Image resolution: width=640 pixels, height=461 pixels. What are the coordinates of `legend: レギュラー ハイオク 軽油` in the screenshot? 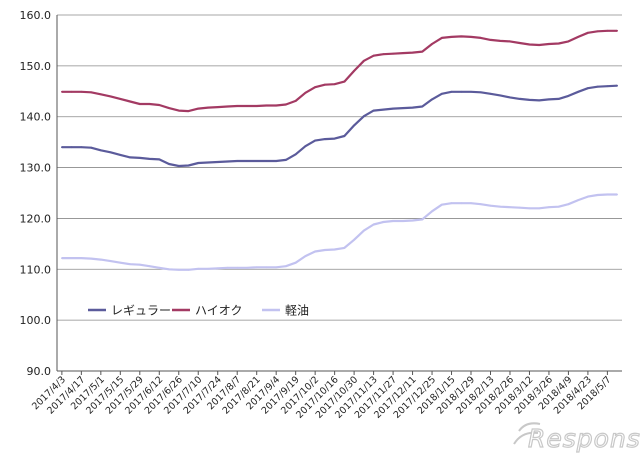 It's located at (198, 311).